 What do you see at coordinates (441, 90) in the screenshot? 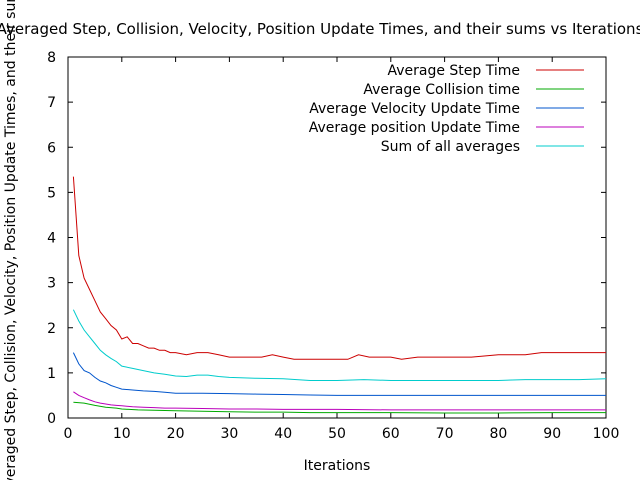
I see `legend-label-2: Average Collision time` at bounding box center [441, 90].